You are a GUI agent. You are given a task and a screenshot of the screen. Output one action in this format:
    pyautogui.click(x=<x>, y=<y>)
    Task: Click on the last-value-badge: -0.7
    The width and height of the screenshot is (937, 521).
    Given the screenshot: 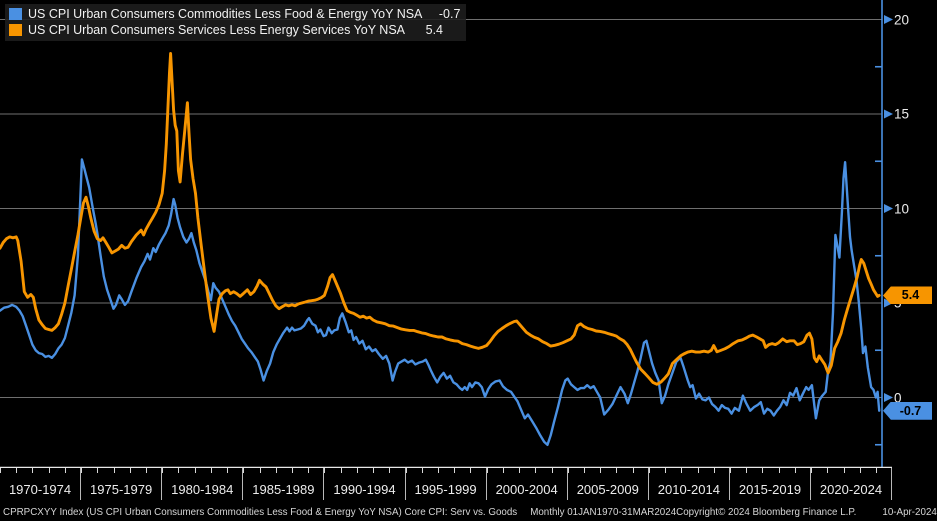 What is the action you would take?
    pyautogui.click(x=907, y=410)
    